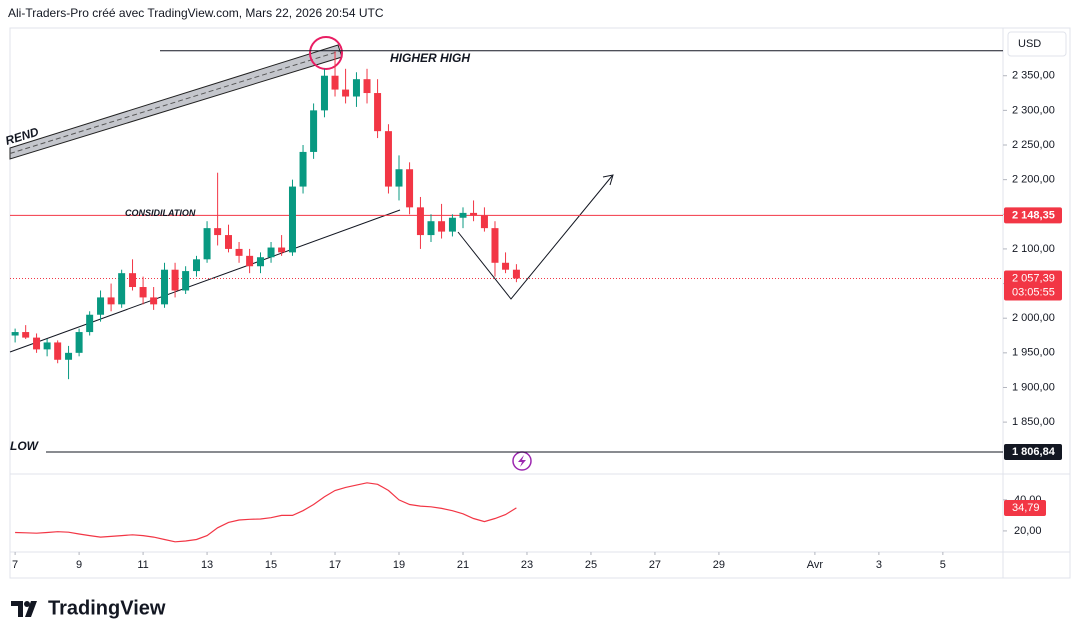 This screenshot has height=639, width=1080. Describe the element at coordinates (1033, 145) in the screenshot. I see `y-tick-label: 2 250,00` at that location.